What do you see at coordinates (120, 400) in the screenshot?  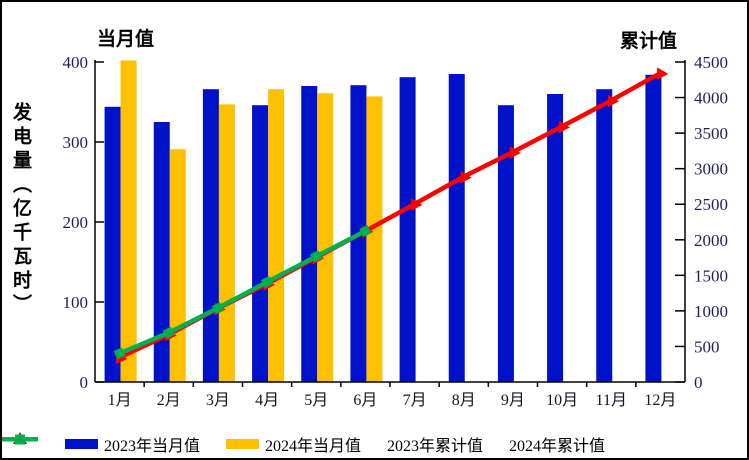 I see `svg-text: 1月` at bounding box center [120, 400].